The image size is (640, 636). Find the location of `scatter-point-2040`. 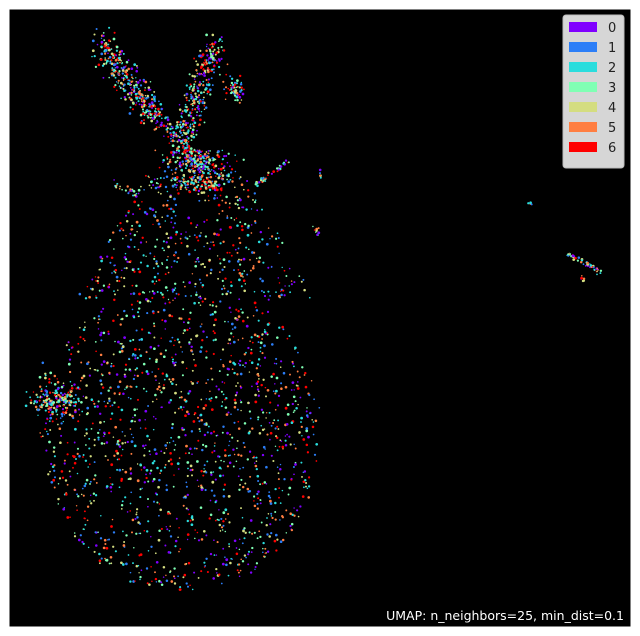

scatter-point-2040 is located at coordinates (66, 400).